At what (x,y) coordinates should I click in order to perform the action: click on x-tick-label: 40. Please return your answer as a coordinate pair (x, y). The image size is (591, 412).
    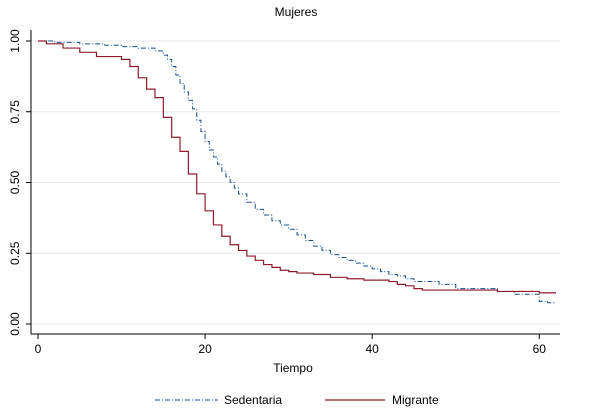
    Looking at the image, I should click on (373, 349).